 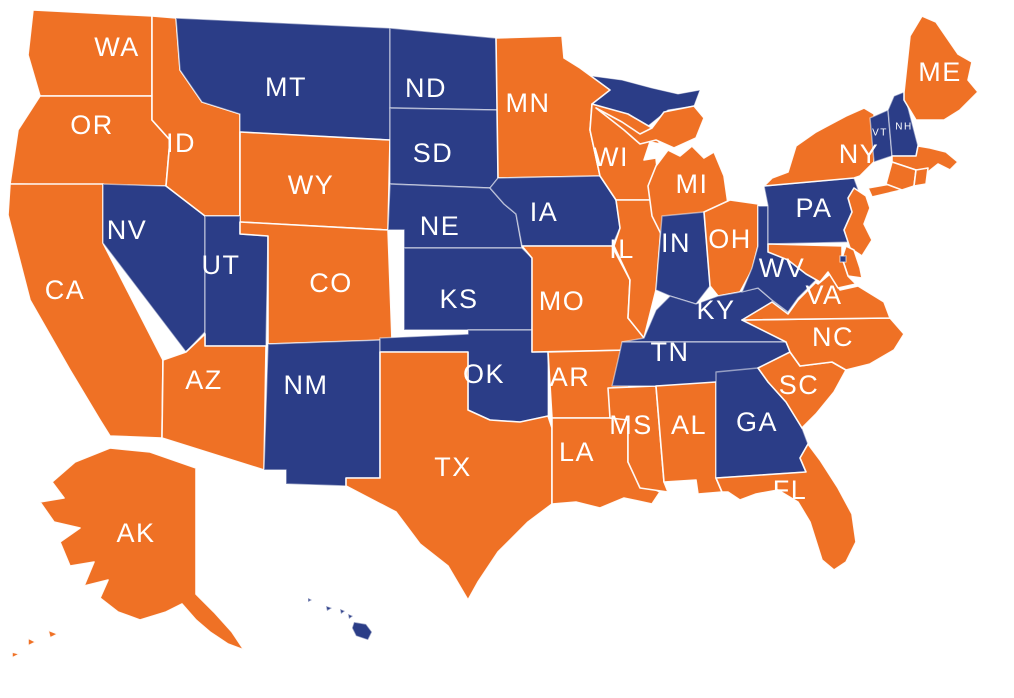 What do you see at coordinates (921, 177) in the screenshot?
I see `state-ri` at bounding box center [921, 177].